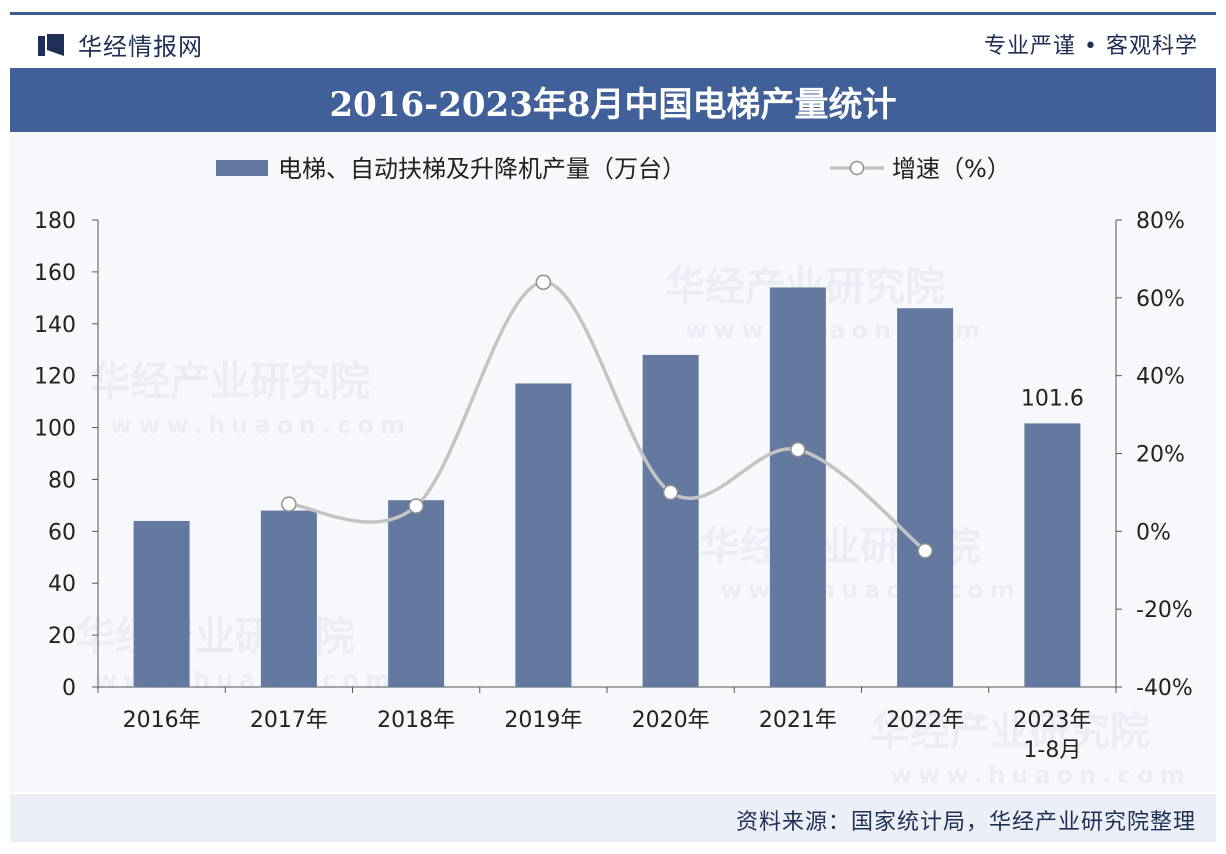  Describe the element at coordinates (55, 377) in the screenshot. I see `y-left-tick-label: 120` at that location.